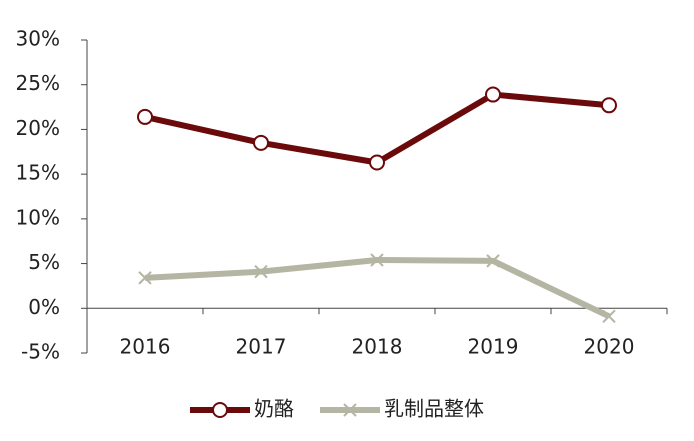  I want to click on x-tick-label: 2020, so click(609, 347).